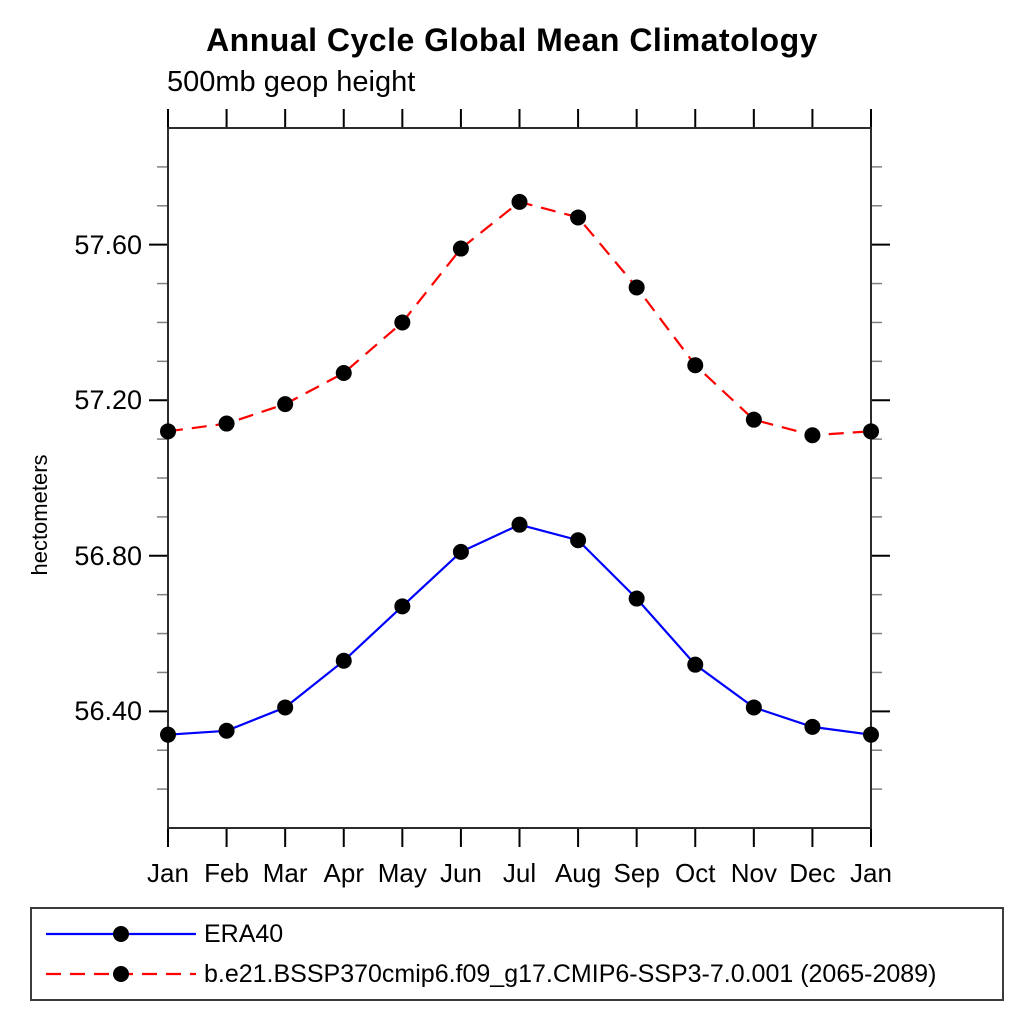 The width and height of the screenshot is (1024, 1024). What do you see at coordinates (753, 873) in the screenshot?
I see `x-tick-label: Nov` at bounding box center [753, 873].